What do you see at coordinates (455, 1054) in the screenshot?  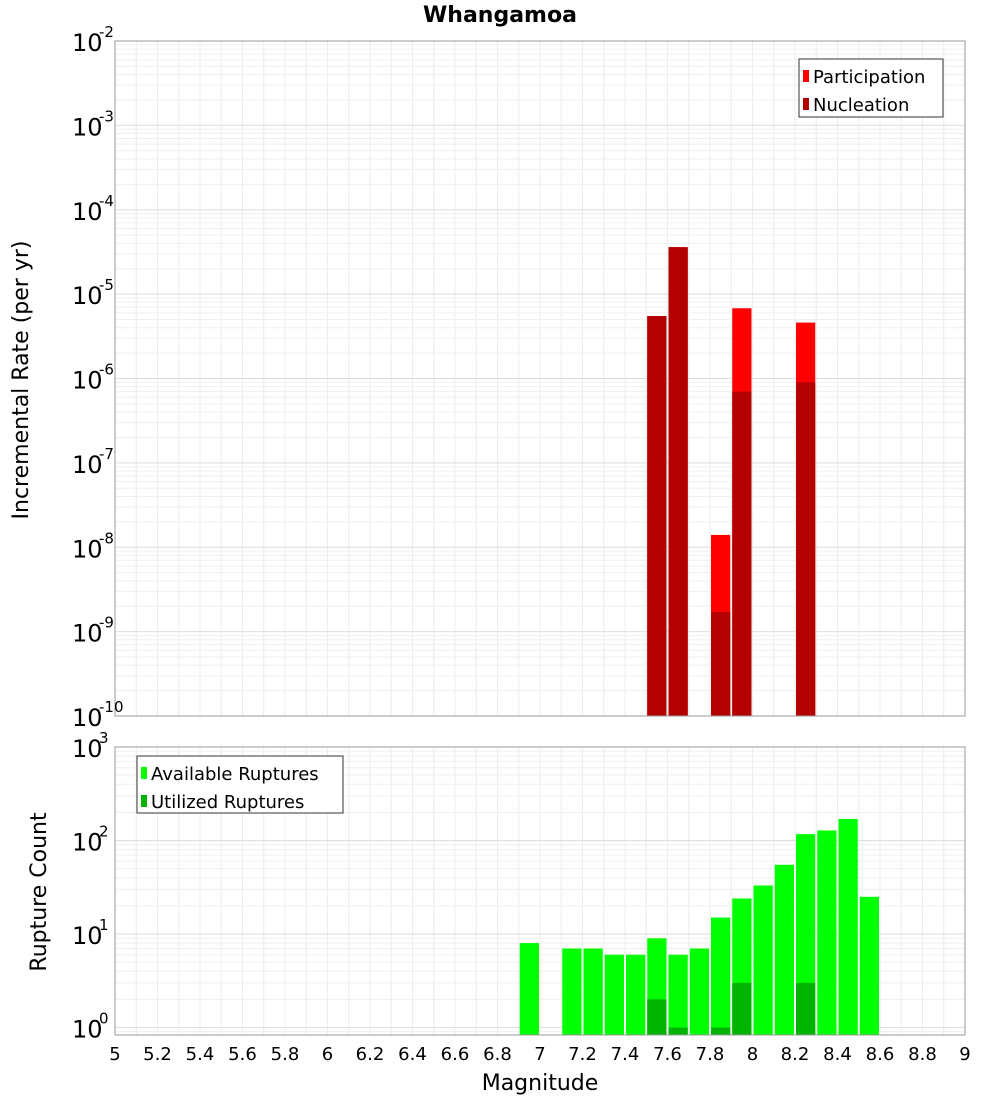 I see `x-tick-label: 6.6` at bounding box center [455, 1054].